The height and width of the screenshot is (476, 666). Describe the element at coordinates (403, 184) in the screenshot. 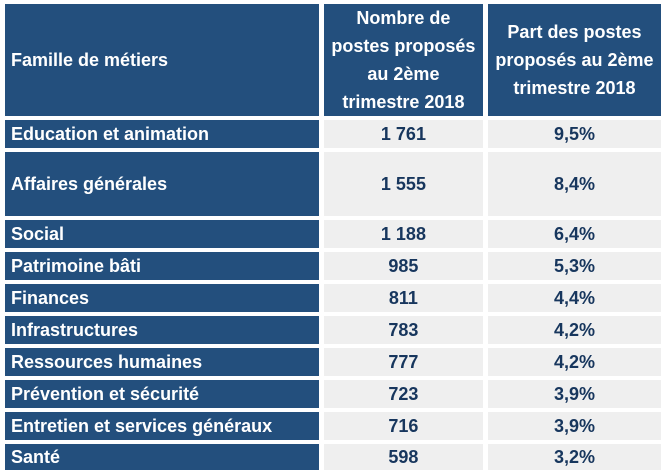

I see `row-count: 1 555` at that location.